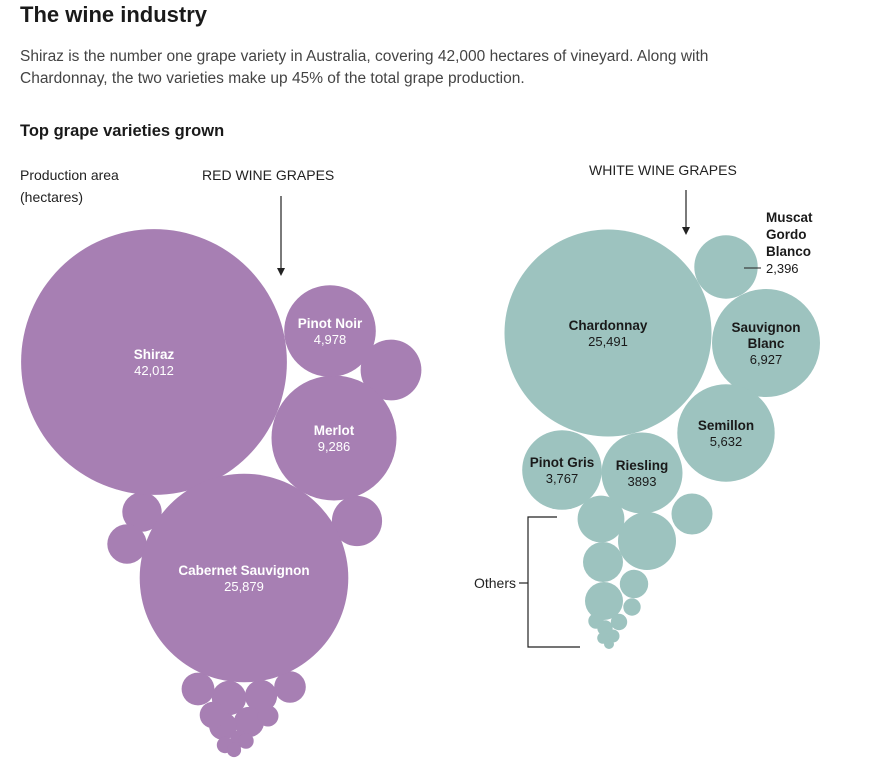  I want to click on bubble-label-sauvignon-blanc: Sauvignon, so click(765, 327).